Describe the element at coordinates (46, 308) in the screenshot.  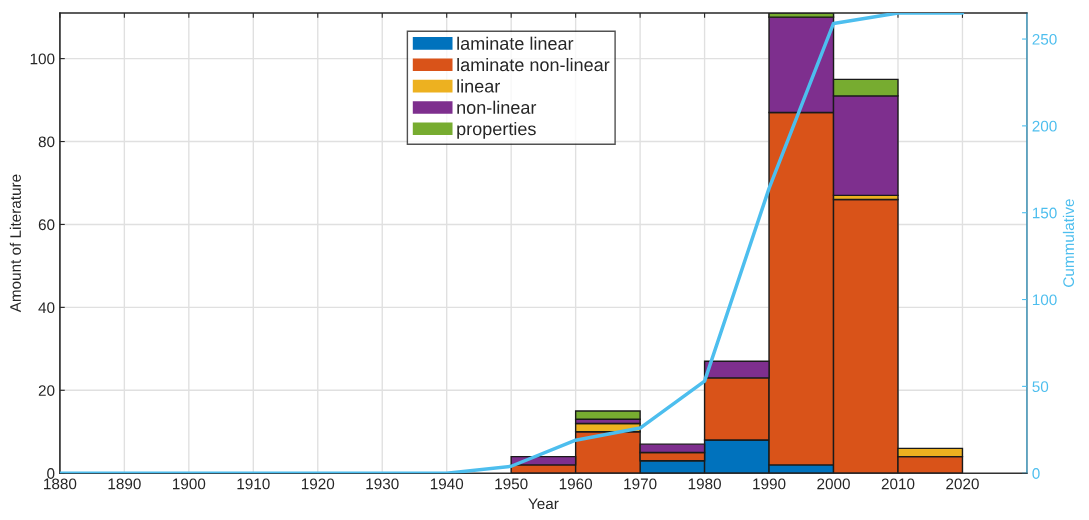
I see `y-tick-label: 40` at that location.